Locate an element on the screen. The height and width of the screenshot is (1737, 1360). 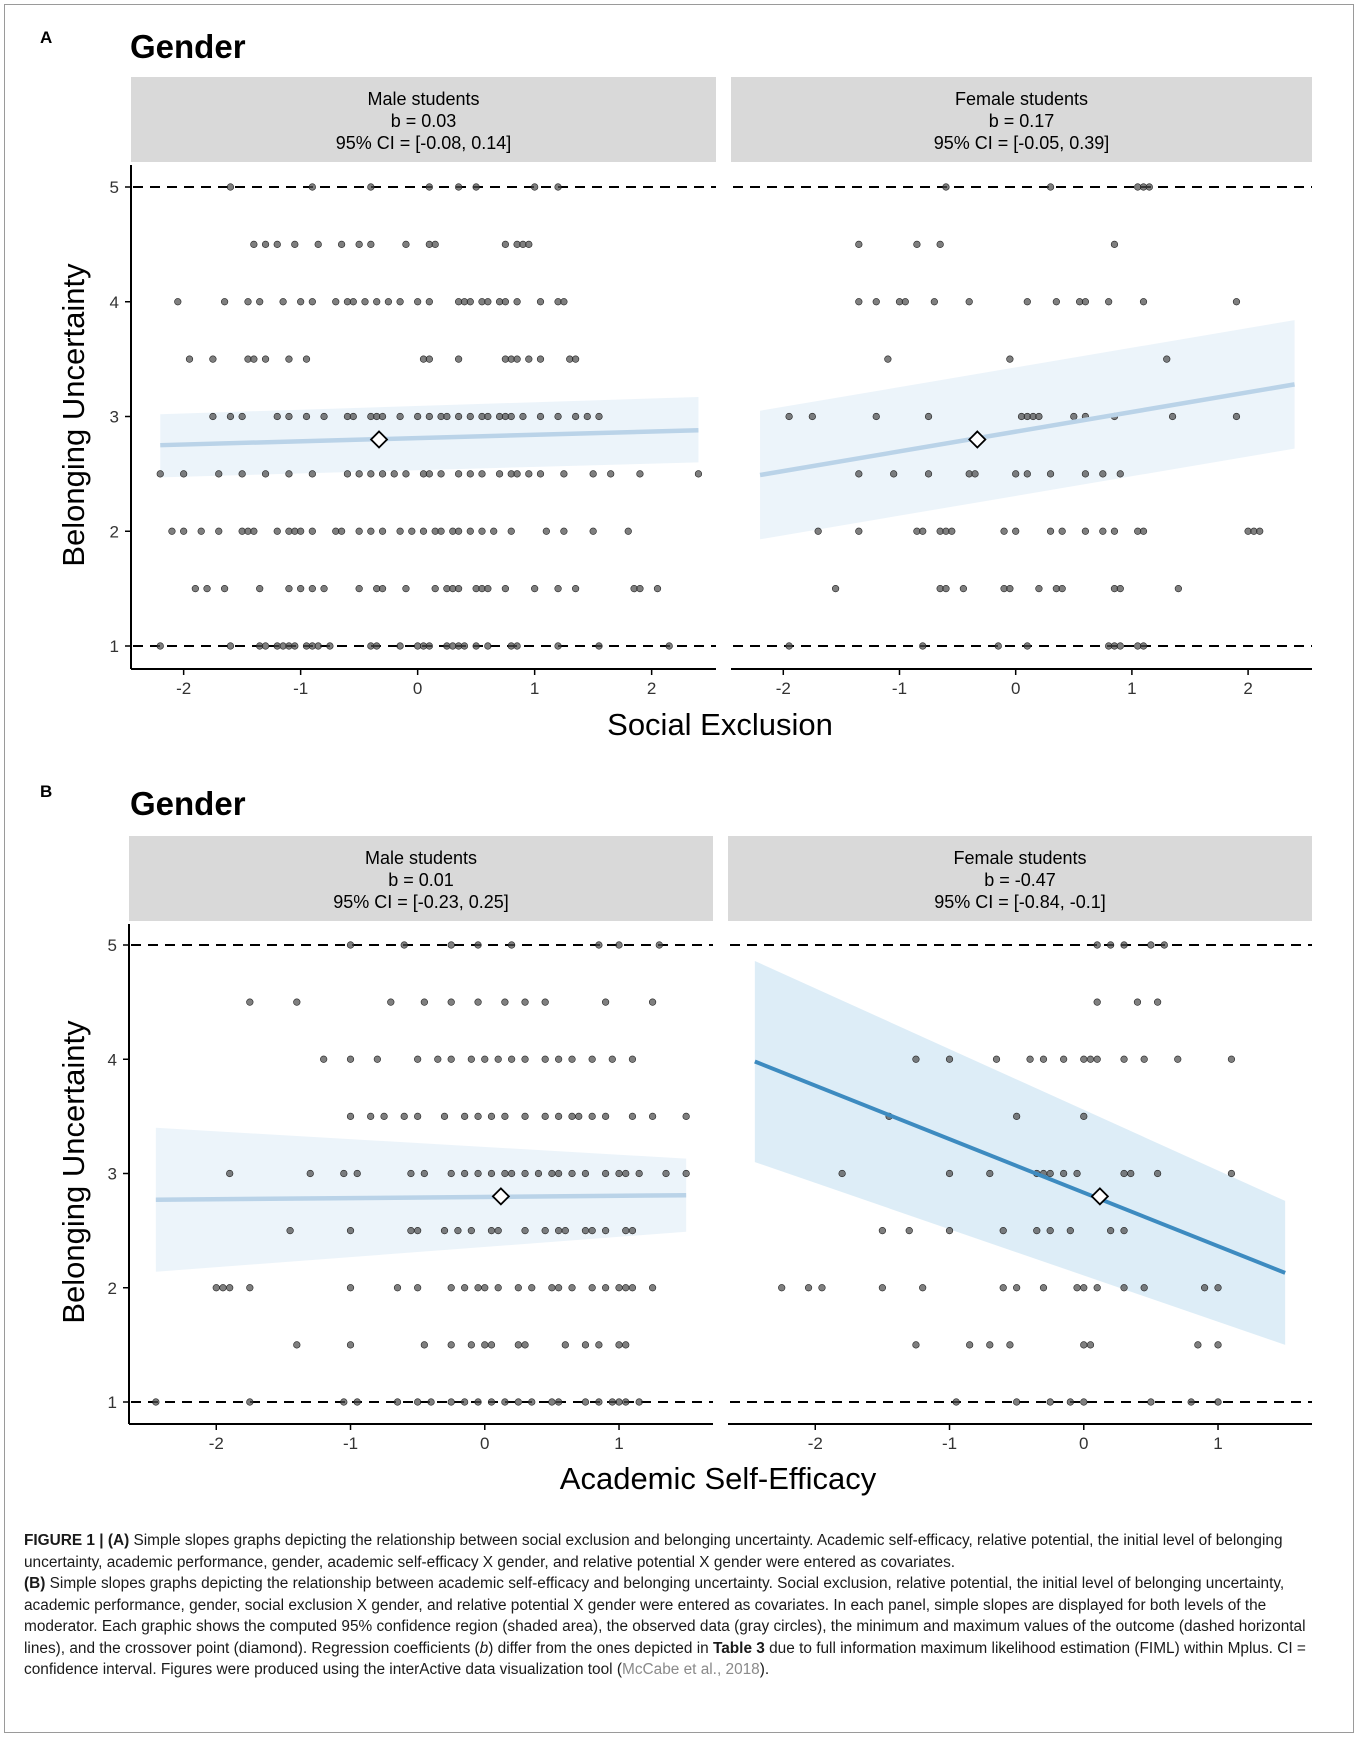
y-tick-label: 5 is located at coordinates (114, 187).